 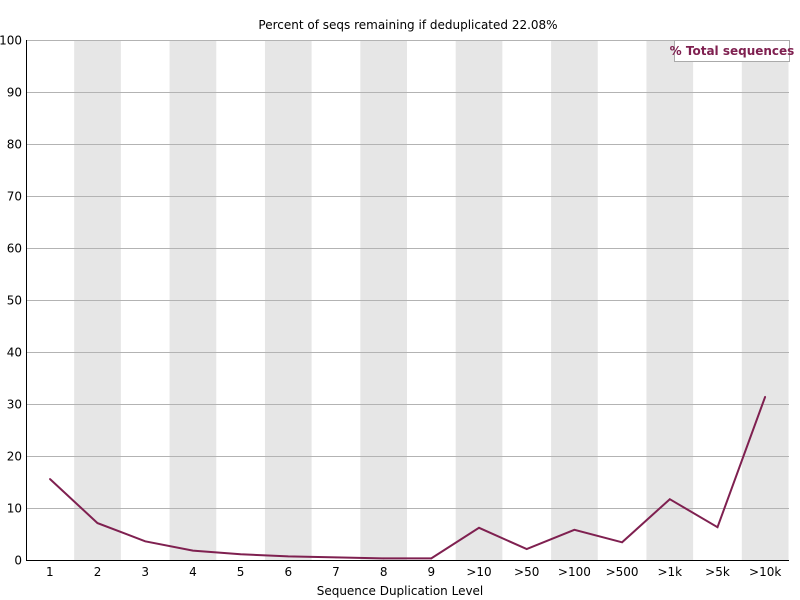 What do you see at coordinates (193, 572) in the screenshot?
I see `x-tick-label: 4` at bounding box center [193, 572].